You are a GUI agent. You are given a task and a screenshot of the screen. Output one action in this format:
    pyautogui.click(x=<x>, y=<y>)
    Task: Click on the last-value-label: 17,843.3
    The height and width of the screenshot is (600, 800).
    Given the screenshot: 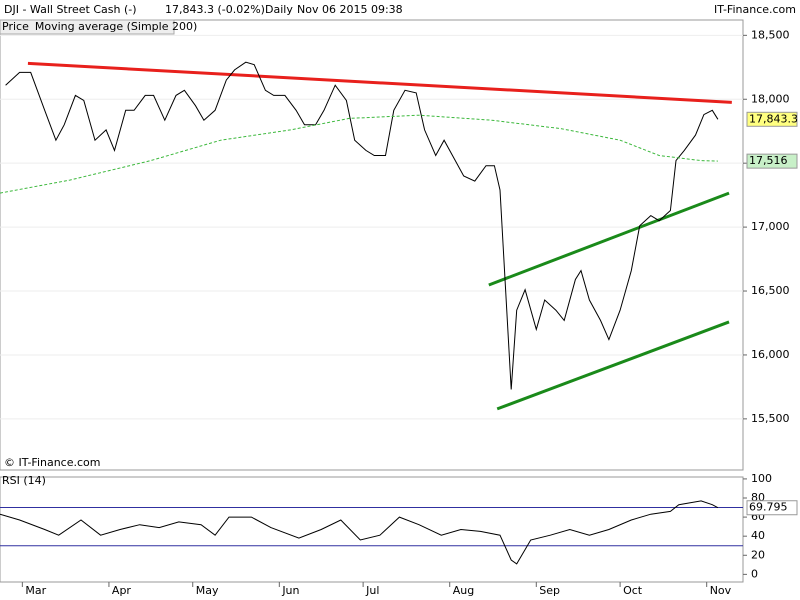 What is the action you would take?
    pyautogui.click(x=773, y=118)
    